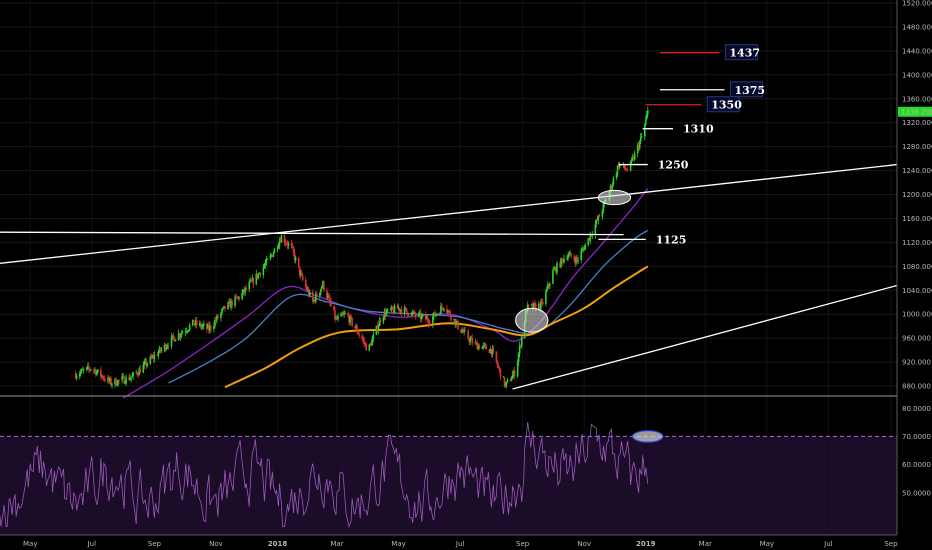  Describe the element at coordinates (278, 544) in the screenshot. I see `x-tick-label: 2018` at that location.